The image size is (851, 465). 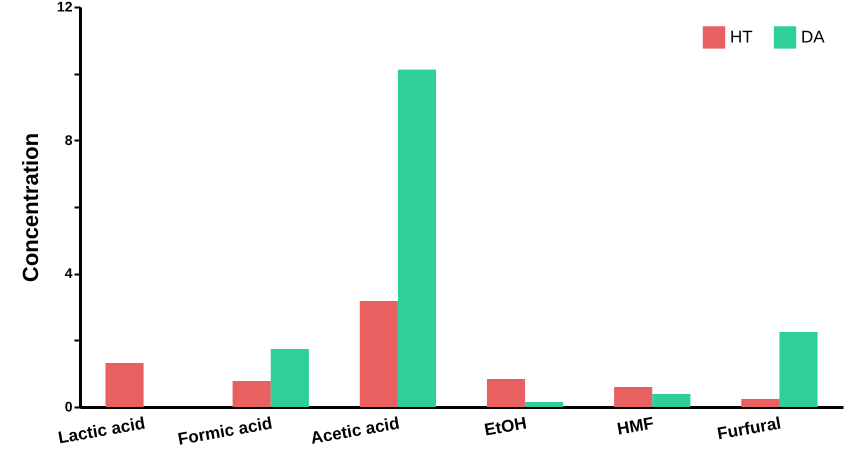 I want to click on y-axis-title: Concentration, so click(x=30, y=207).